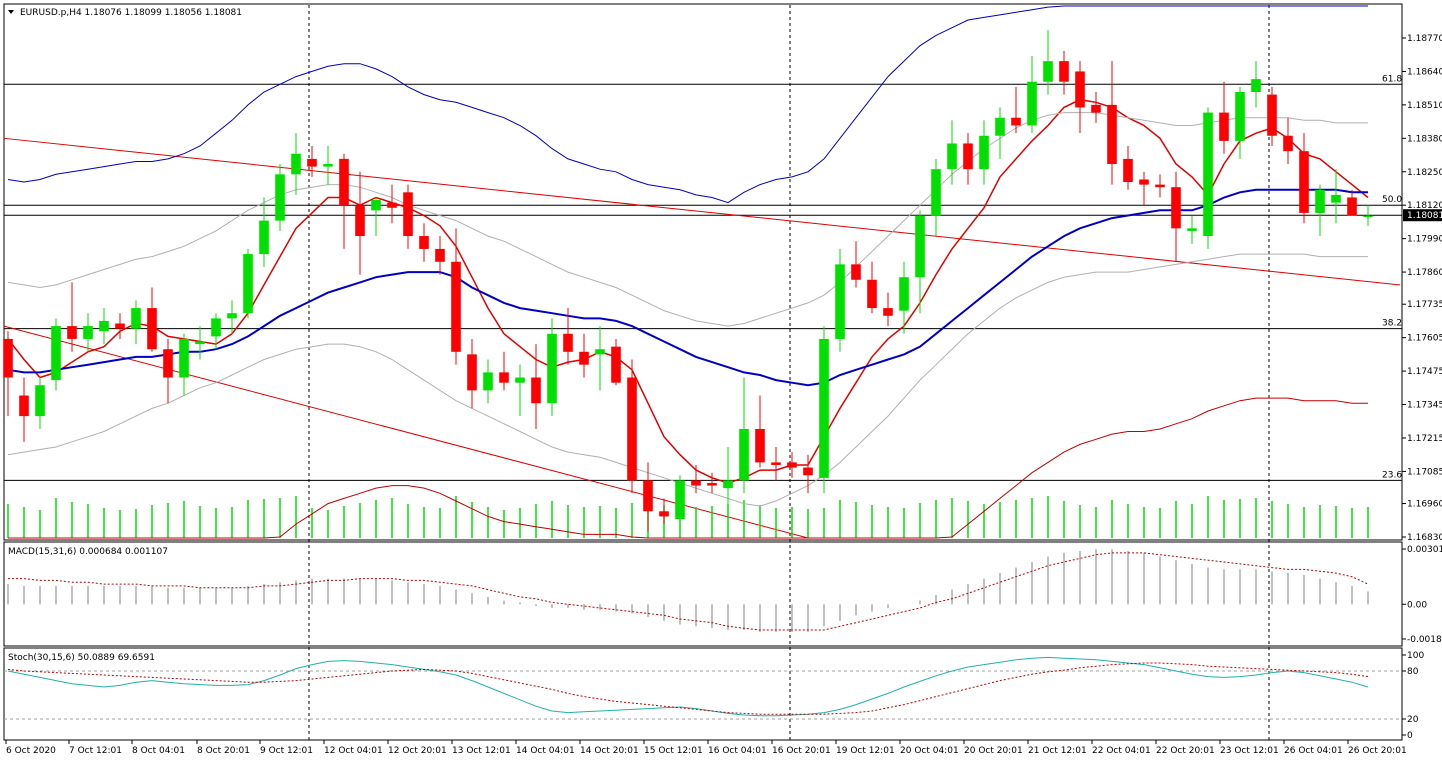 This screenshot has height=764, width=1442. I want to click on time-tick-label: 14 Oct 04:01, so click(545, 751).